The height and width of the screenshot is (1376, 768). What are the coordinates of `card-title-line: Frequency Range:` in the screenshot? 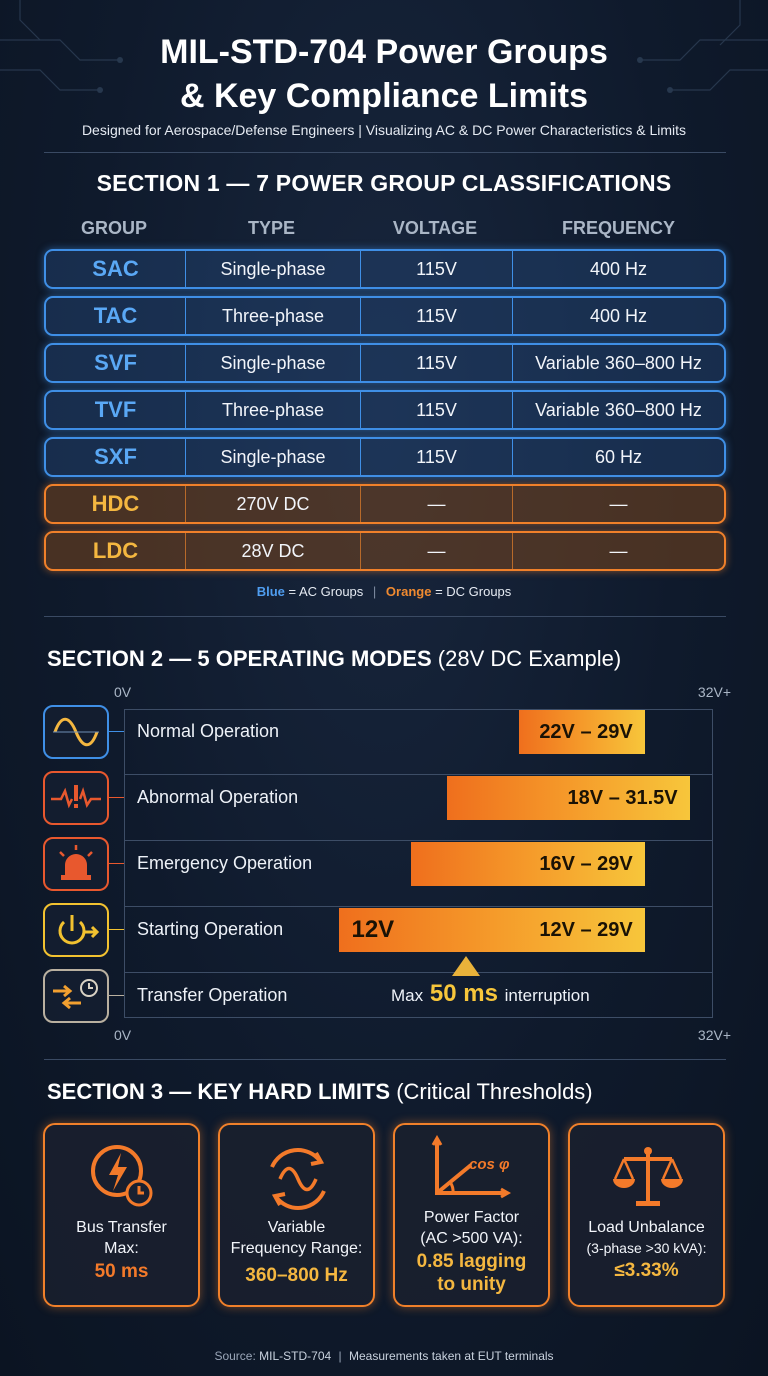 It's located at (296, 1248).